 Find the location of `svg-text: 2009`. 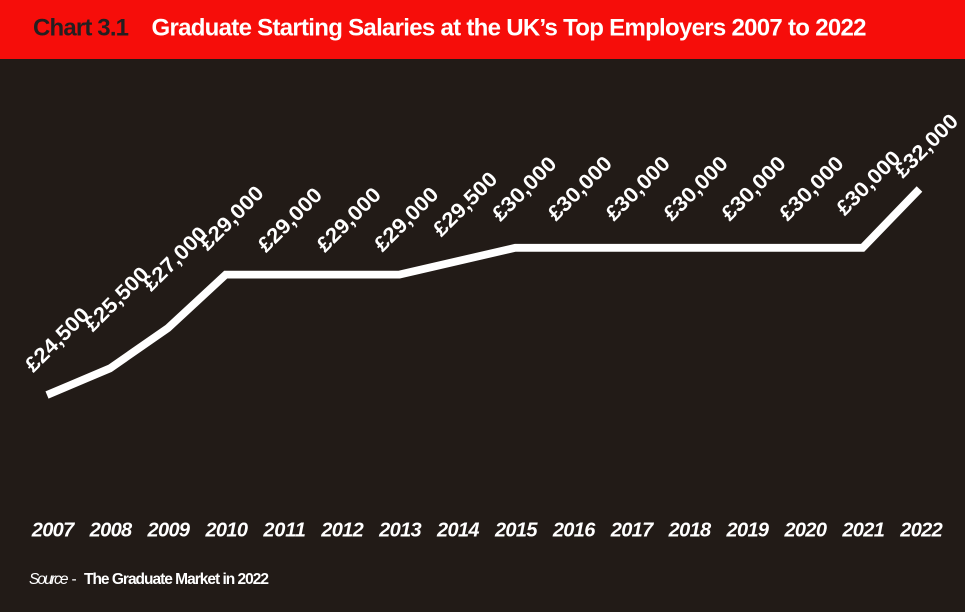

svg-text: 2009 is located at coordinates (169, 531).